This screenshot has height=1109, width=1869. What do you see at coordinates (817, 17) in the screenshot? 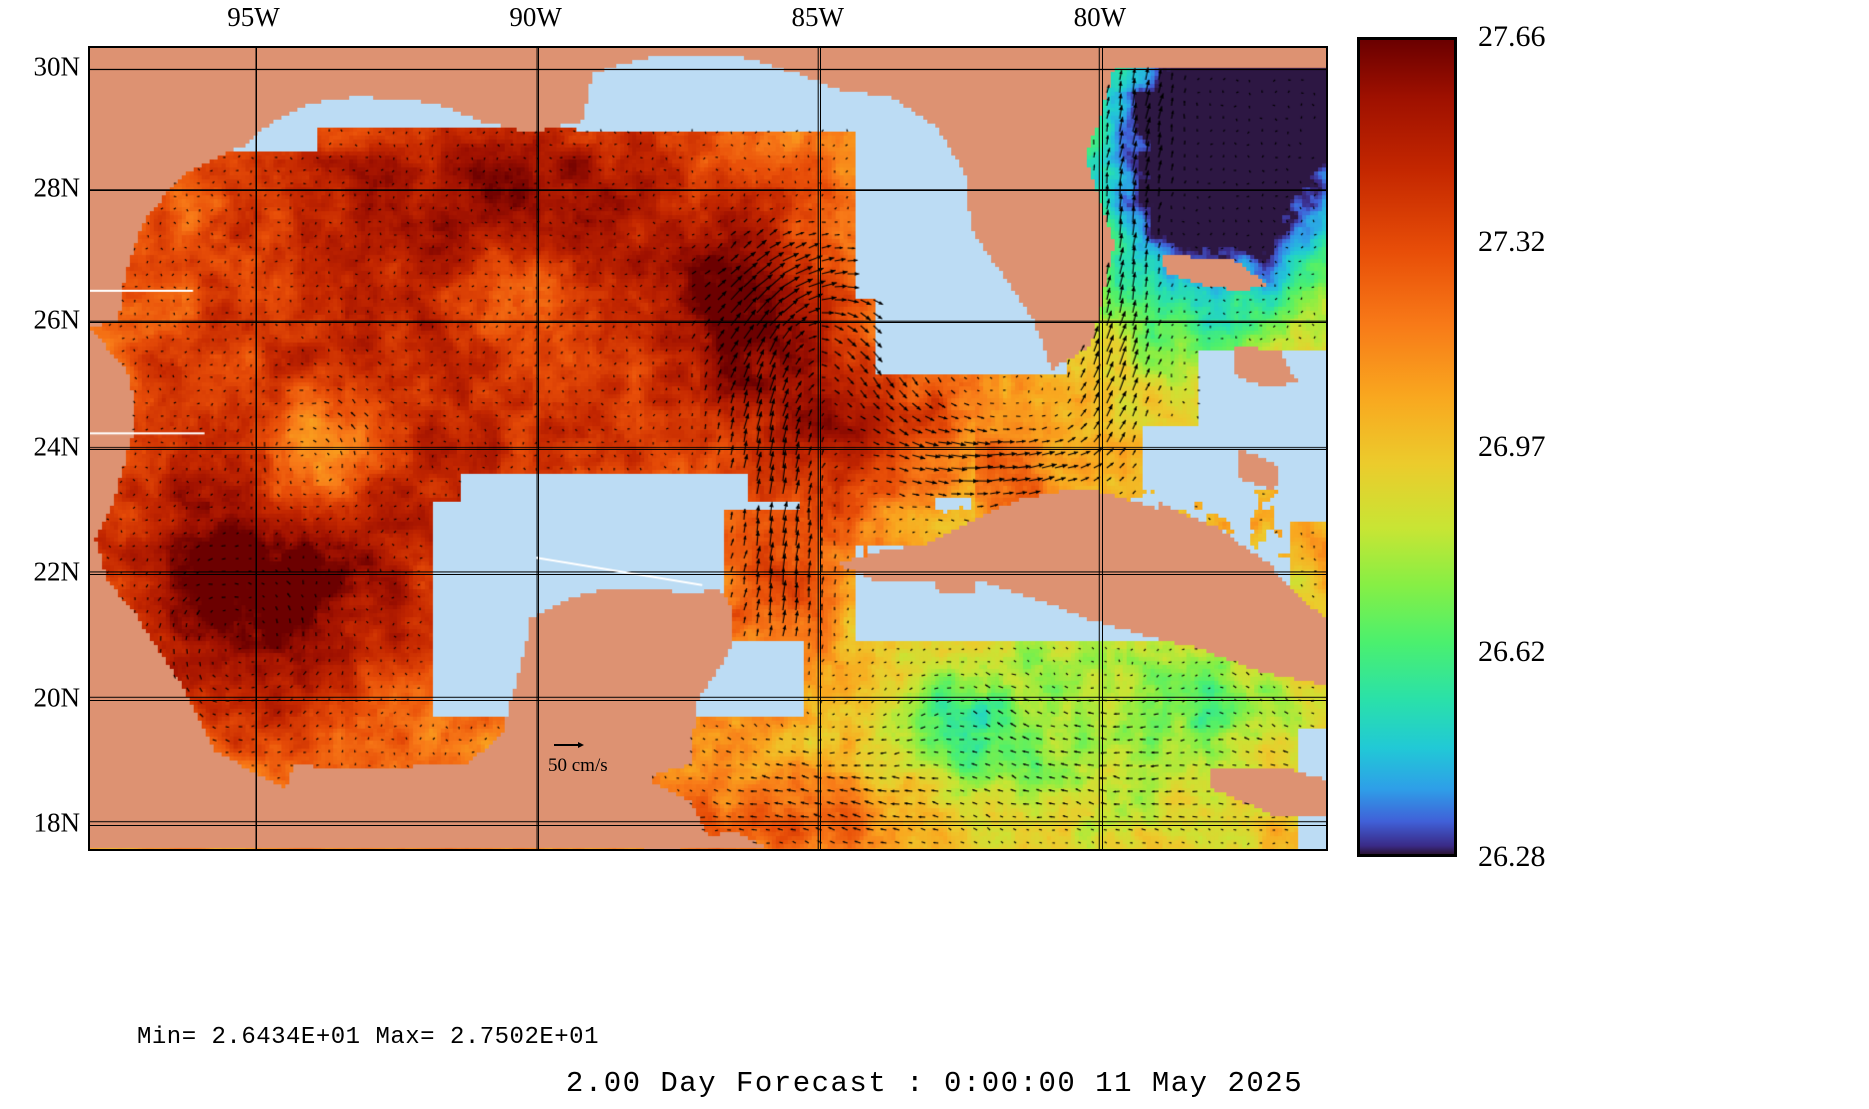
I see `lon-tick-label-85w: 85W` at bounding box center [817, 17].